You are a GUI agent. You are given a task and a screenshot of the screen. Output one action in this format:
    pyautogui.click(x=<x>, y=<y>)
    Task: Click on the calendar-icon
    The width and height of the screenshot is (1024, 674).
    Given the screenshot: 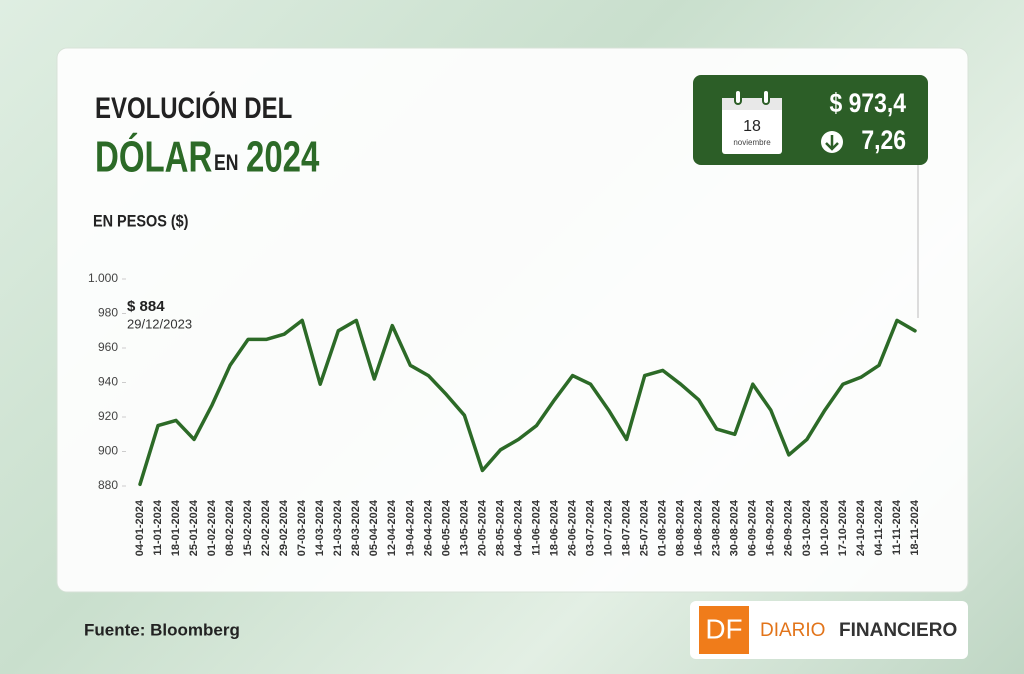 What is the action you would take?
    pyautogui.click(x=752, y=126)
    